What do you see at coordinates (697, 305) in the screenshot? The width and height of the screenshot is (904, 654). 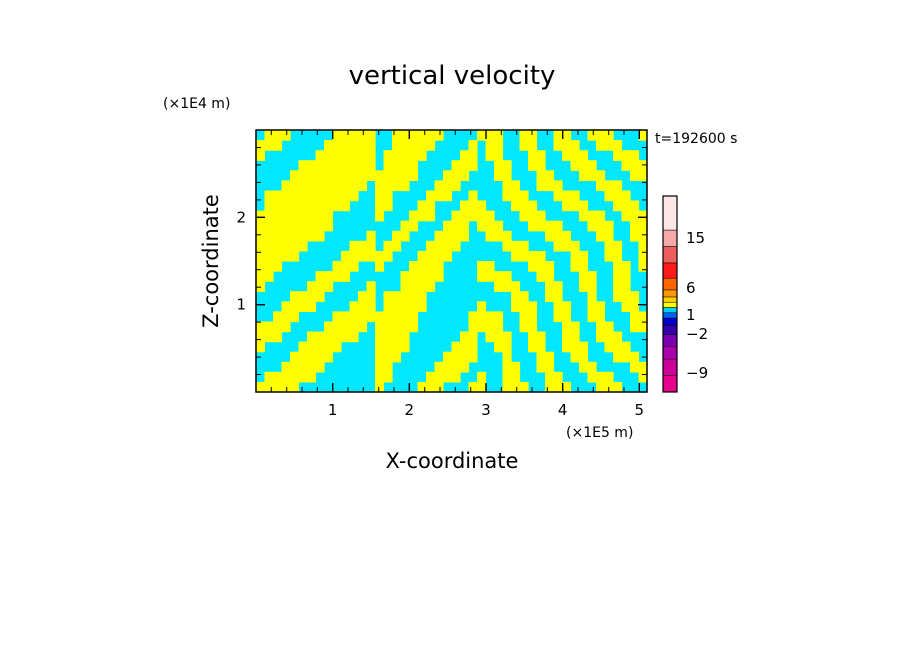 I see `colorbar-labels: 15 6 1−2 −9` at bounding box center [697, 305].